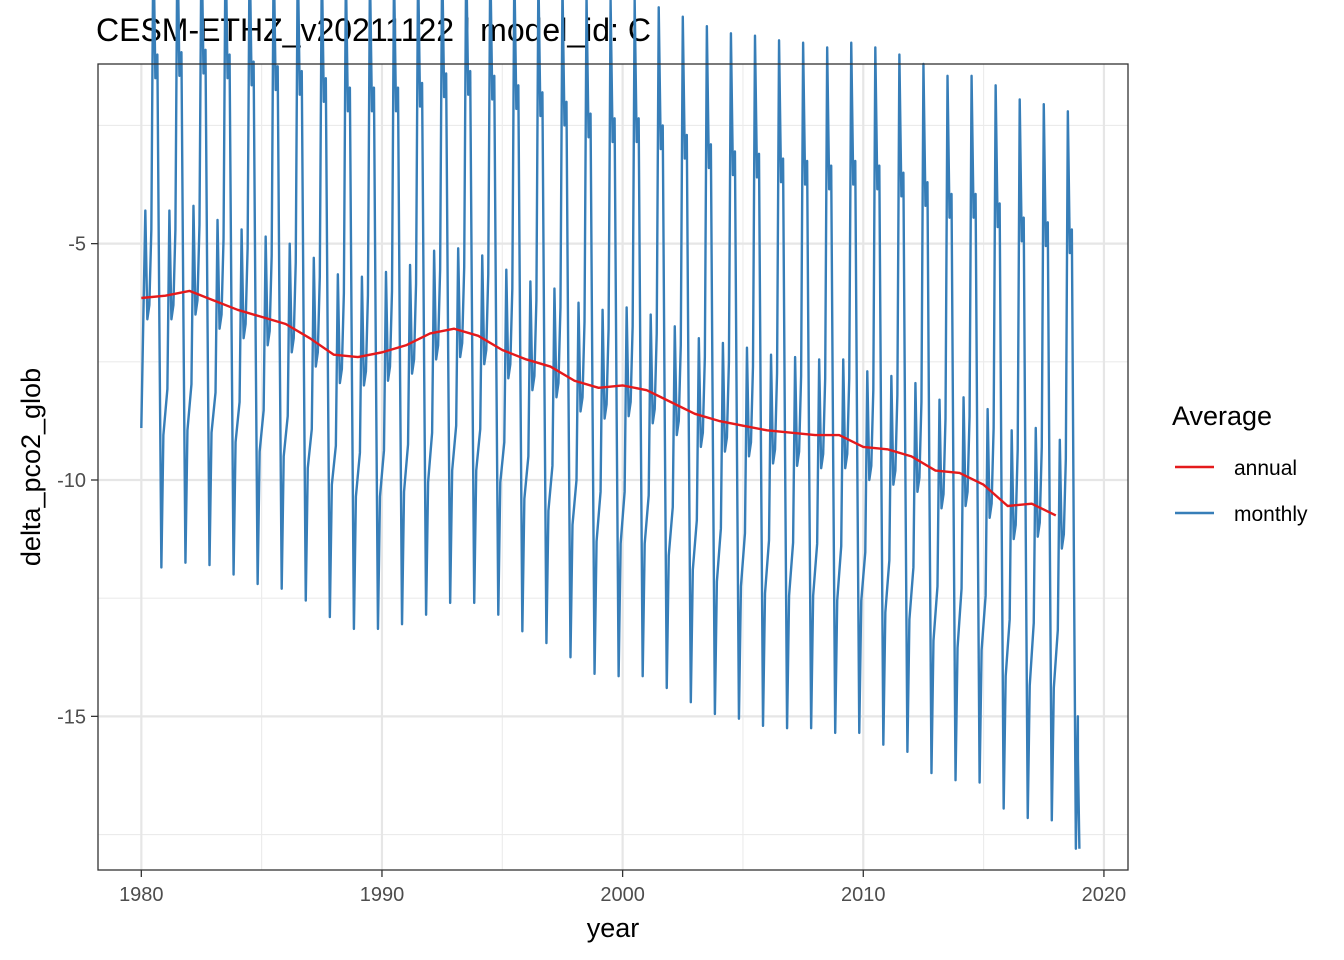  Describe the element at coordinates (1271, 514) in the screenshot. I see `legend-label-monthly: monthly` at that location.